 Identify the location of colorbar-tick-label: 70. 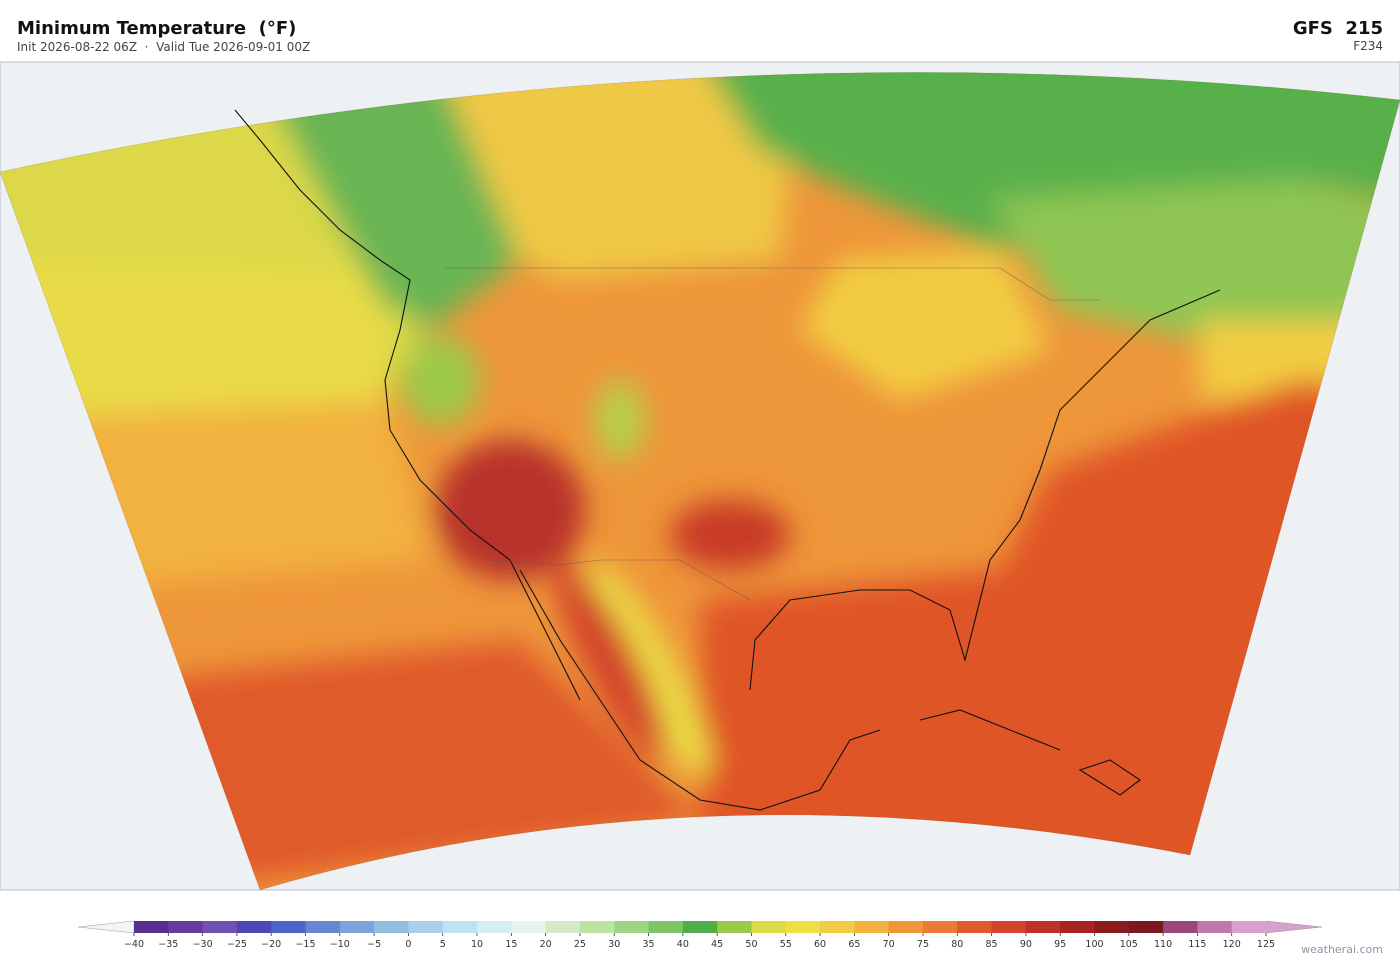
(889, 944).